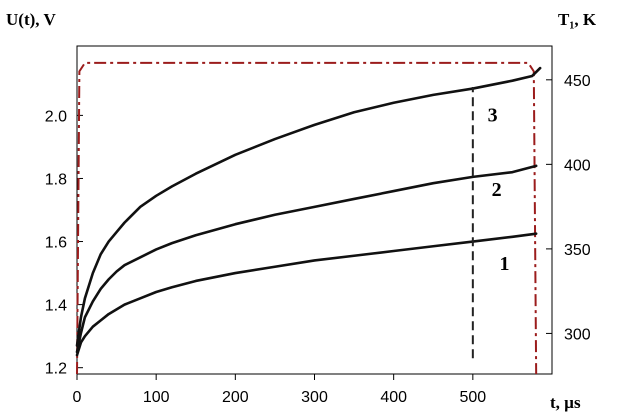 The width and height of the screenshot is (625, 414). I want to click on x-axis-title: t, µs, so click(565, 402).